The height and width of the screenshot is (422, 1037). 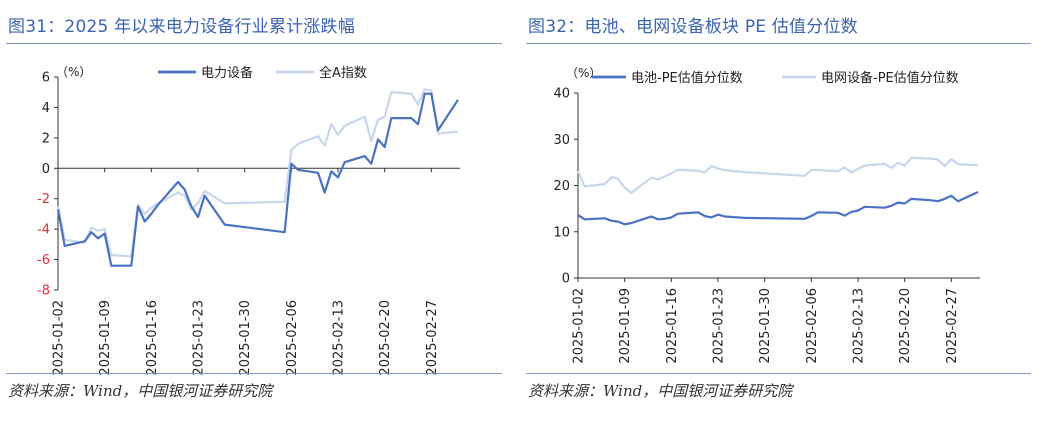 What do you see at coordinates (43, 260) in the screenshot?
I see `y-tick-label: -6` at bounding box center [43, 260].